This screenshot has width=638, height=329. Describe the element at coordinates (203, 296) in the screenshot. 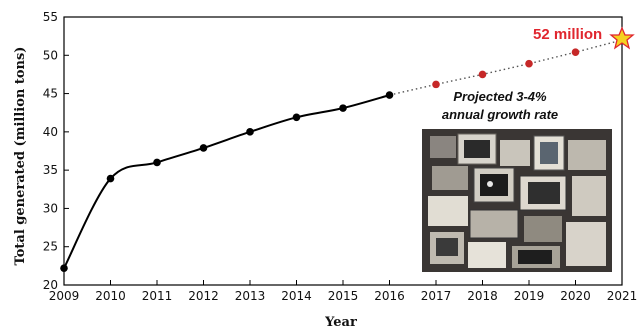

I see `x-tick-label: 2012` at that location.